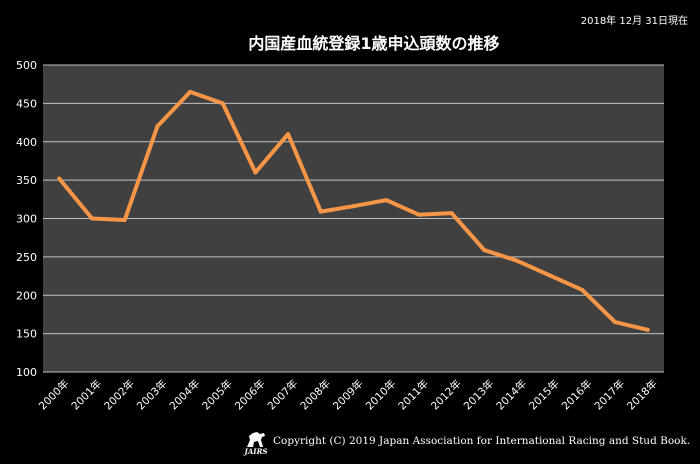  I want to click on jairs-logo: JAIRS, so click(256, 441).